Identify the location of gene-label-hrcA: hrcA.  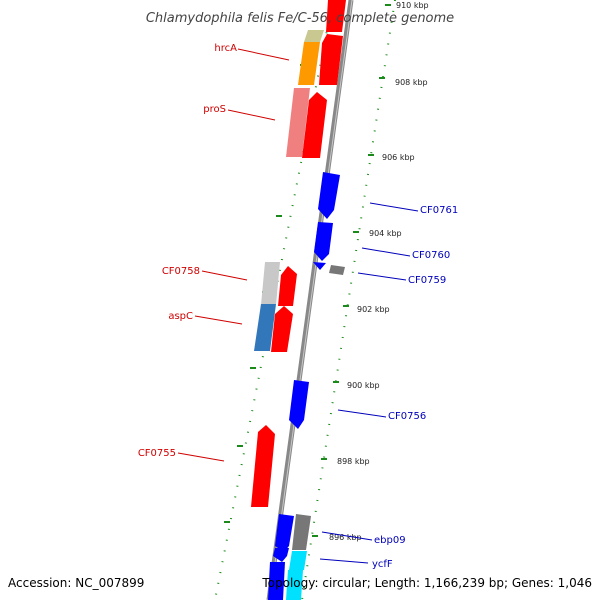
(225, 48).